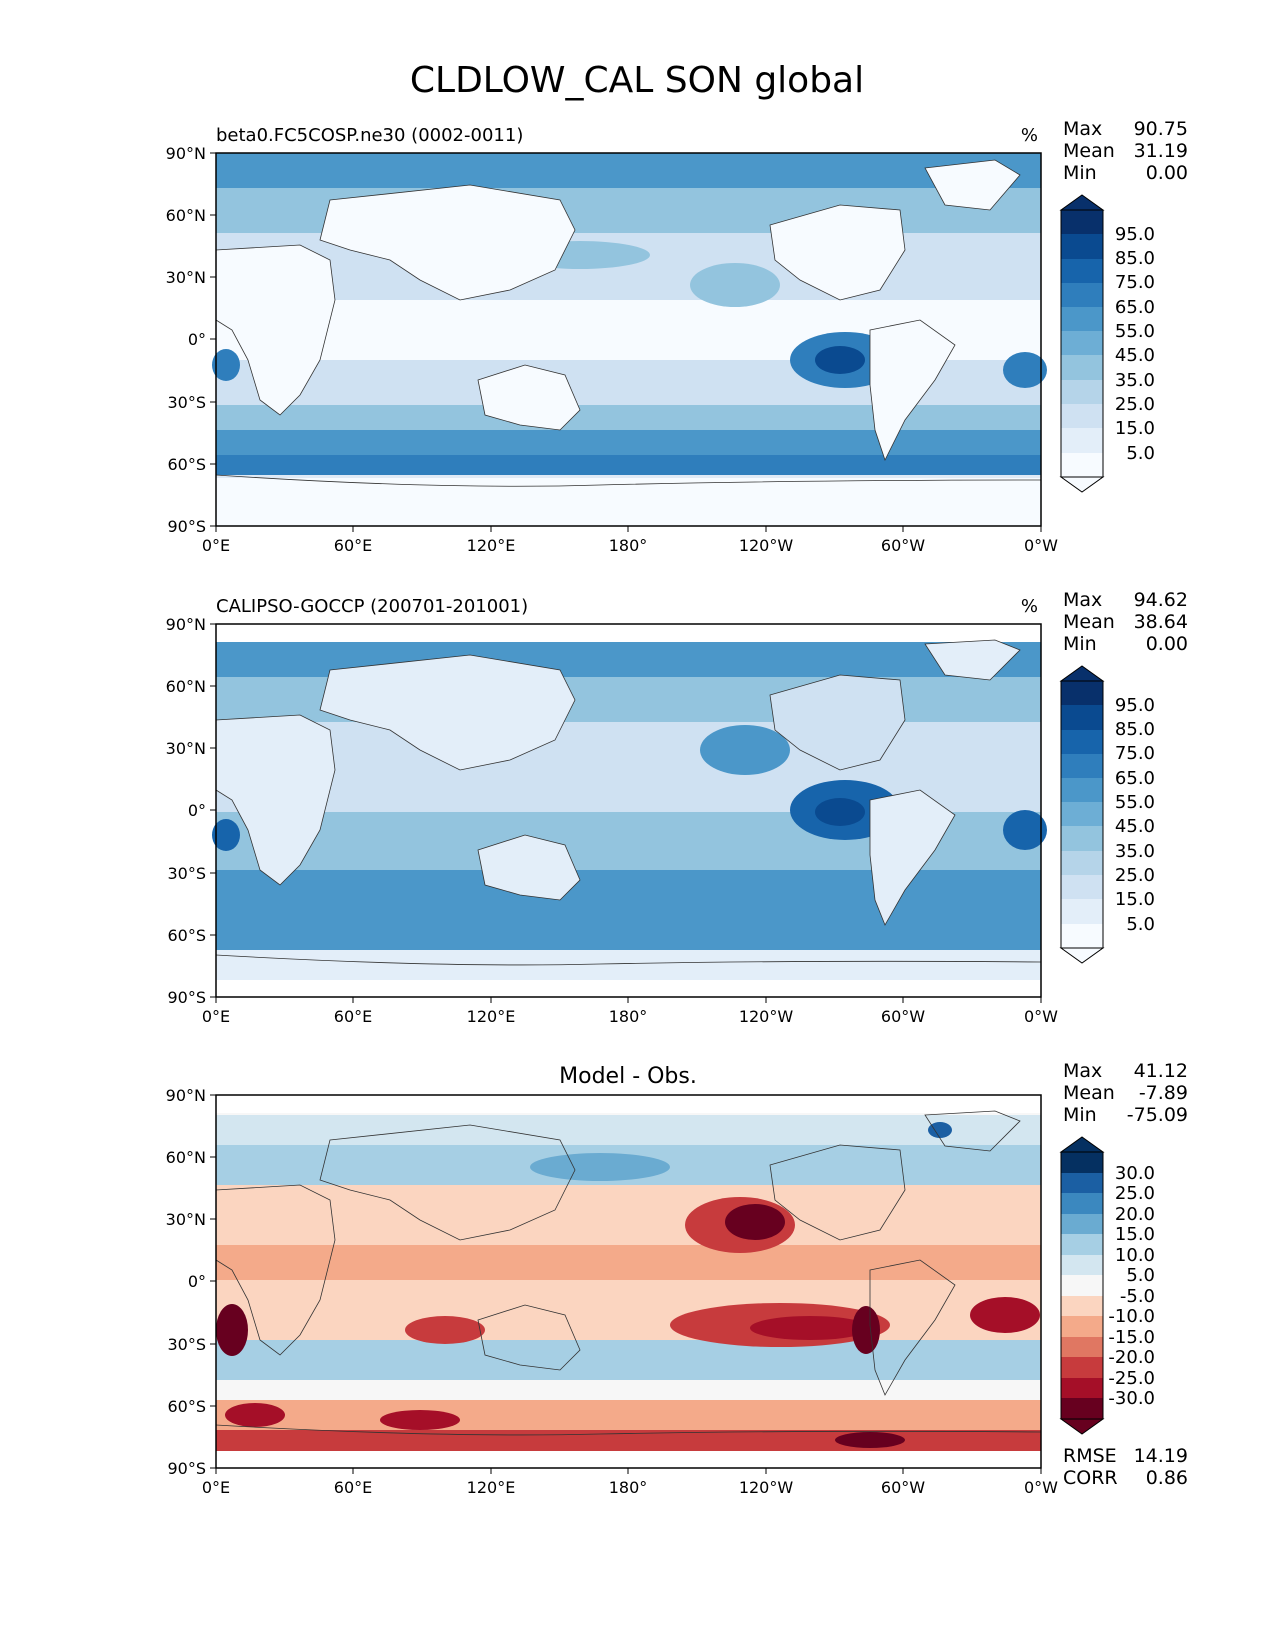  What do you see at coordinates (1157, 1115) in the screenshot?
I see `stat-min-value: -75.09` at bounding box center [1157, 1115].